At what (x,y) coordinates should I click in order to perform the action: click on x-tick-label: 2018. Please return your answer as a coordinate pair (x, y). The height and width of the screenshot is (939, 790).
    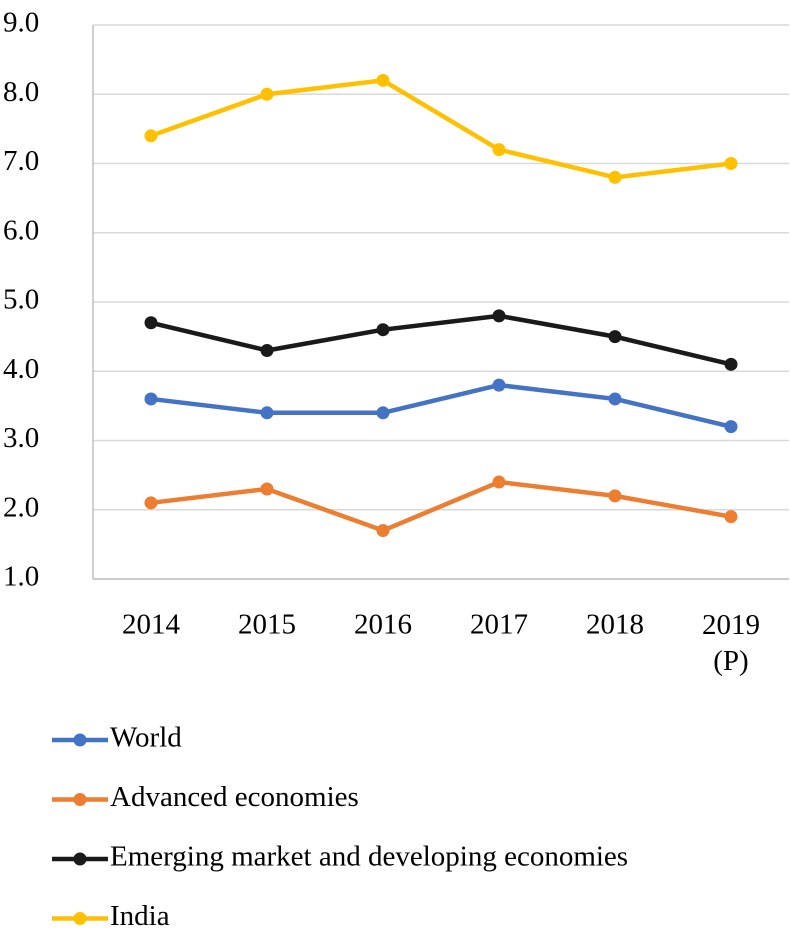
    Looking at the image, I should click on (615, 625).